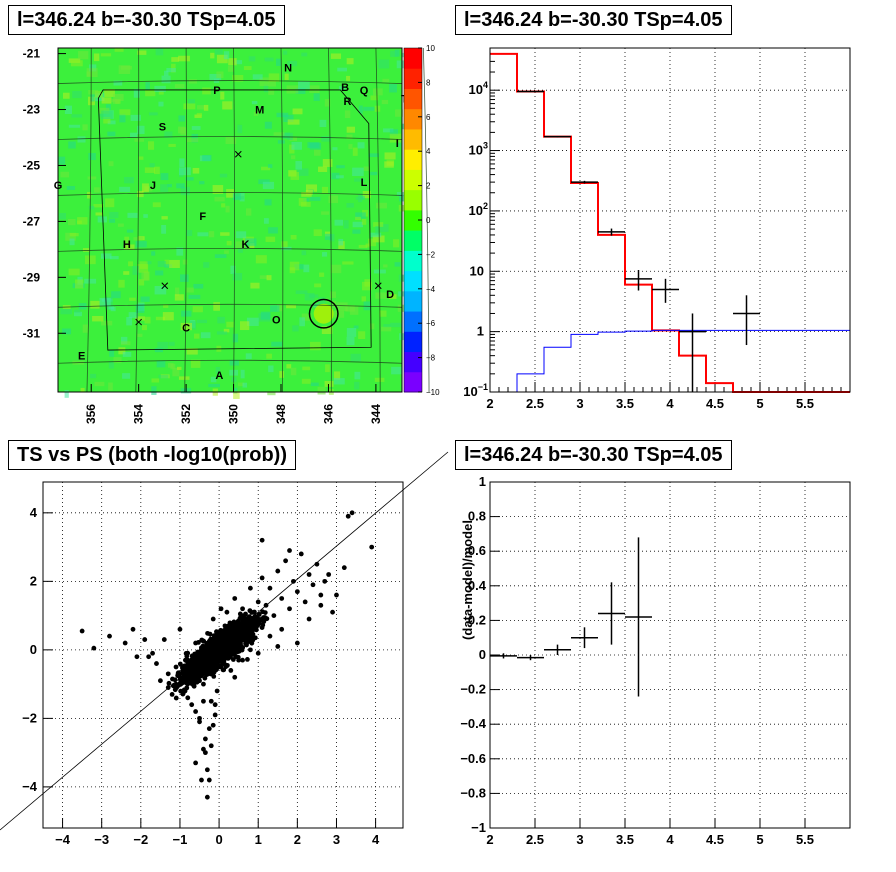  Describe the element at coordinates (431, 323) in the screenshot. I see `colorbar-tick-label: −6` at that location.